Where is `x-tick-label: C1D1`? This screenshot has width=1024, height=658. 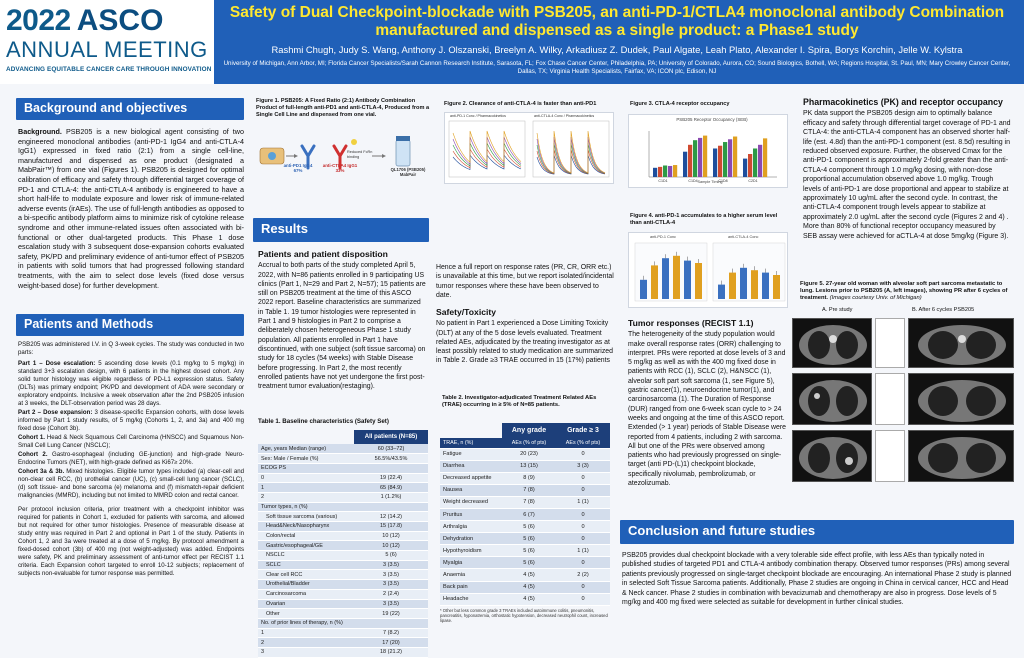 x-tick-label: C1D1 is located at coordinates (662, 181).